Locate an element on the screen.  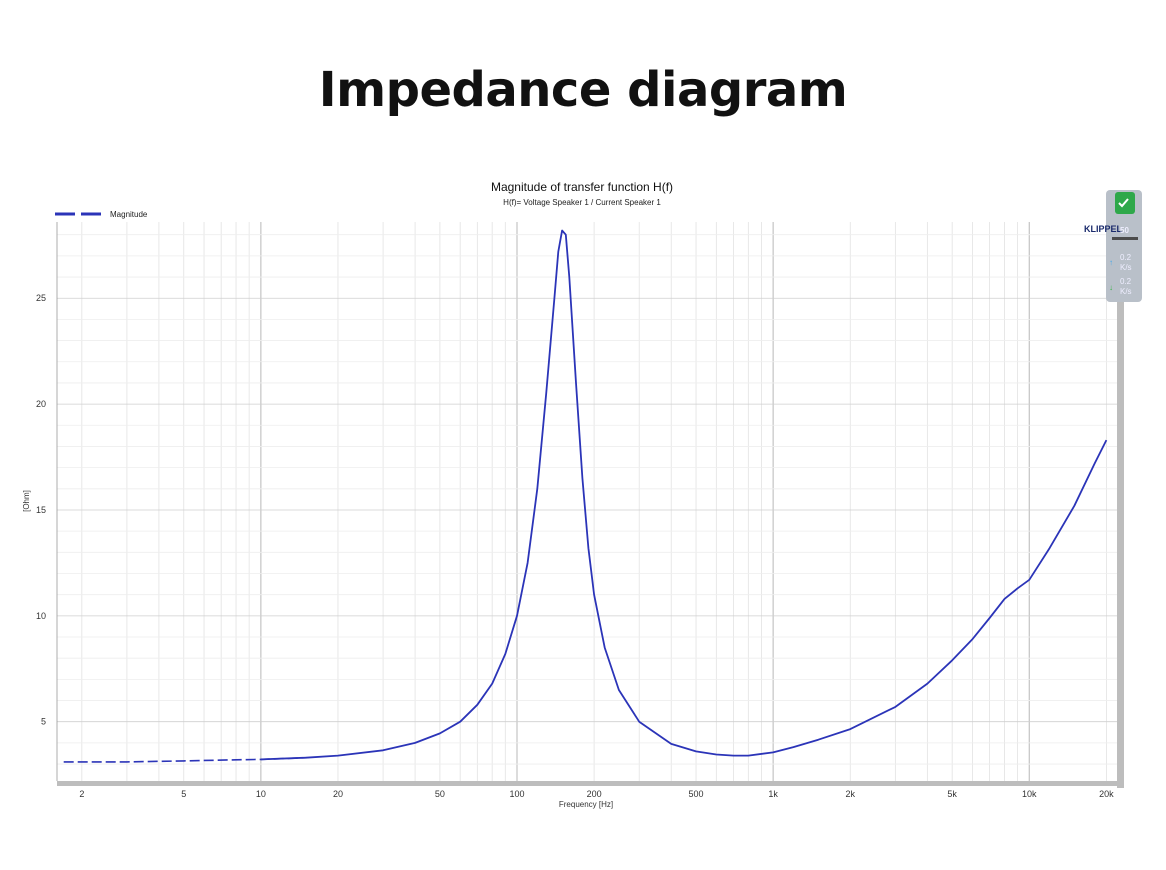
badge-row2-unit: K/s is located at coordinates (1126, 291).